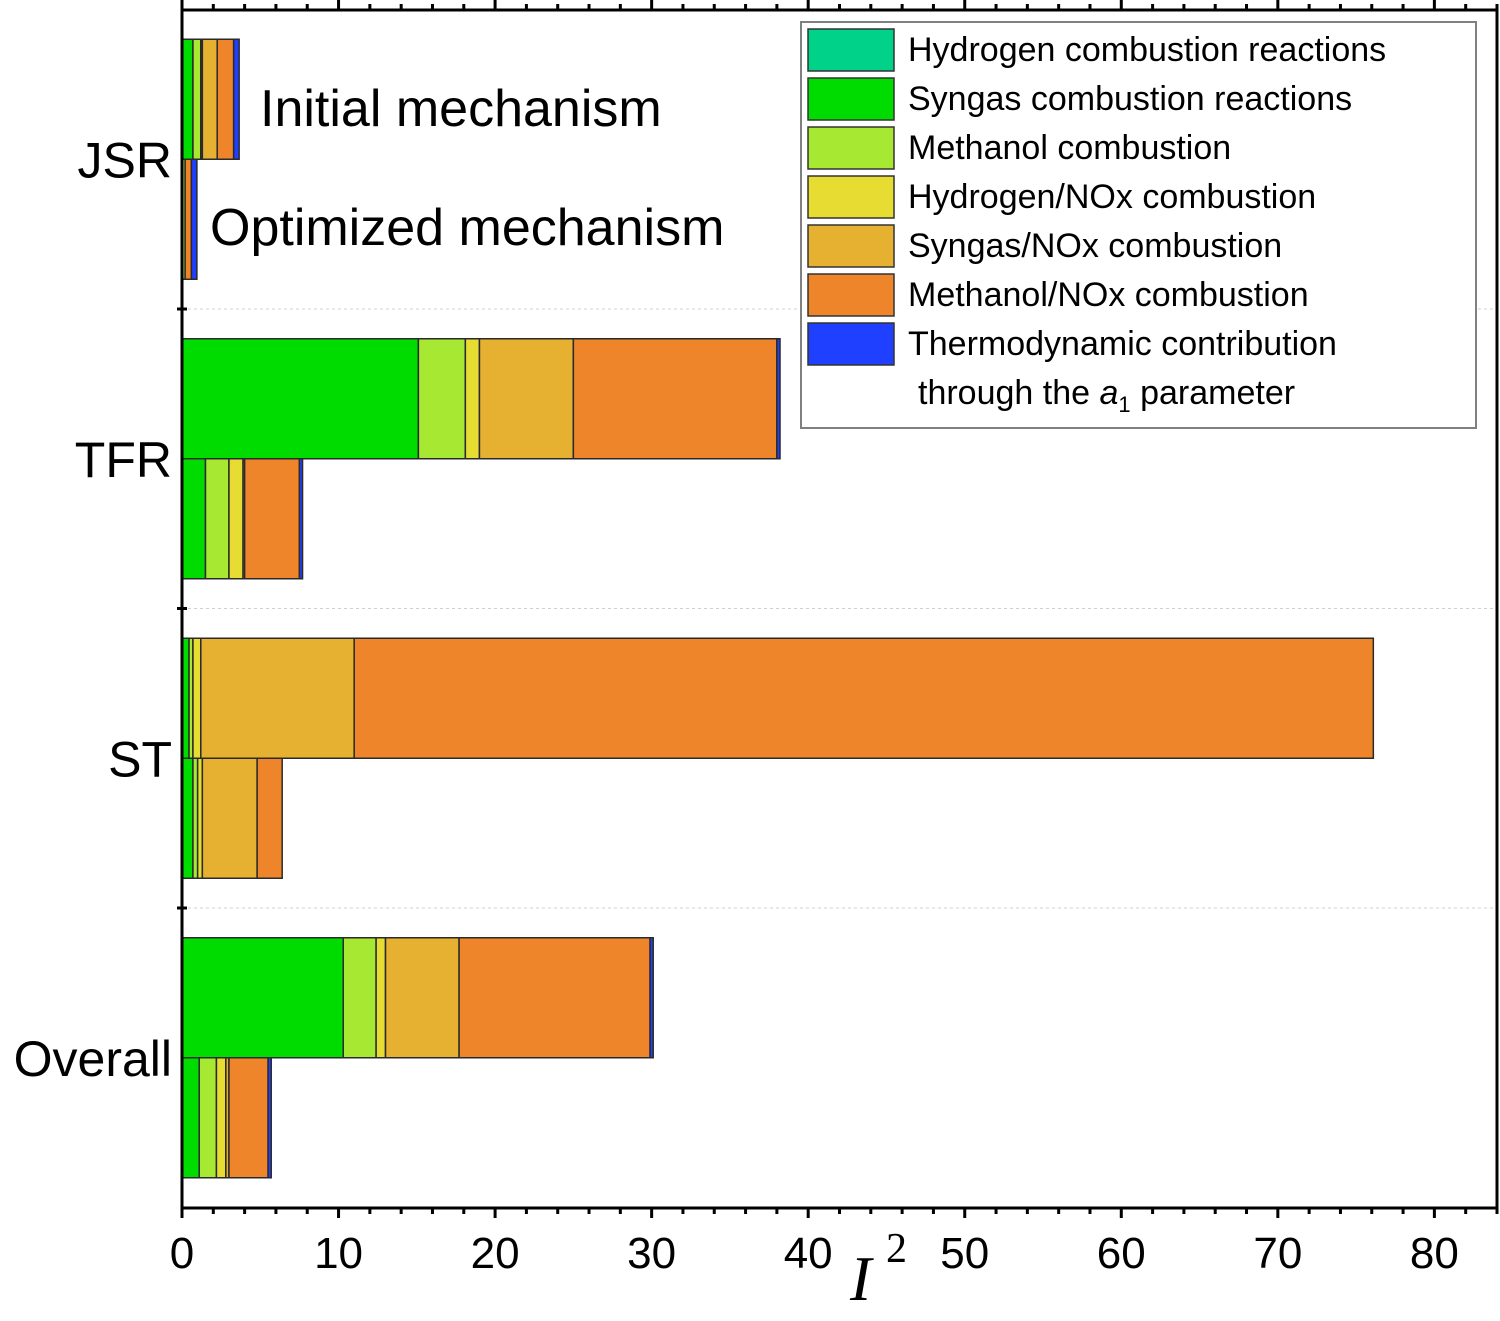 The image size is (1500, 1321). Describe the element at coordinates (93, 609) in the screenshot. I see `category-labels: JSR TFR ST Overall` at that location.